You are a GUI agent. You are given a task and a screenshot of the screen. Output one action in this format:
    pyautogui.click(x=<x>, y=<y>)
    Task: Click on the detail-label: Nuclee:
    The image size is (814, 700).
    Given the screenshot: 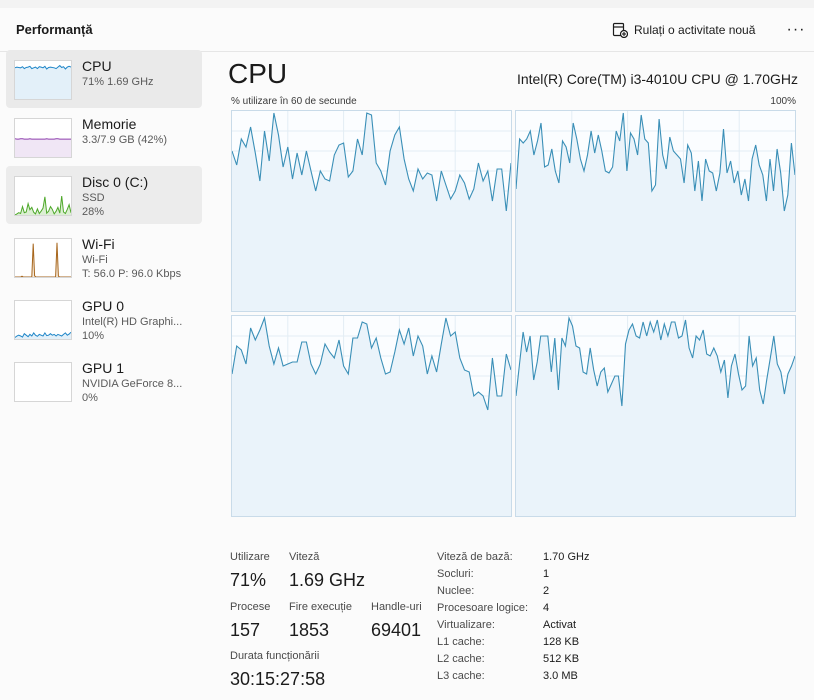 What is the action you would take?
    pyautogui.click(x=456, y=591)
    